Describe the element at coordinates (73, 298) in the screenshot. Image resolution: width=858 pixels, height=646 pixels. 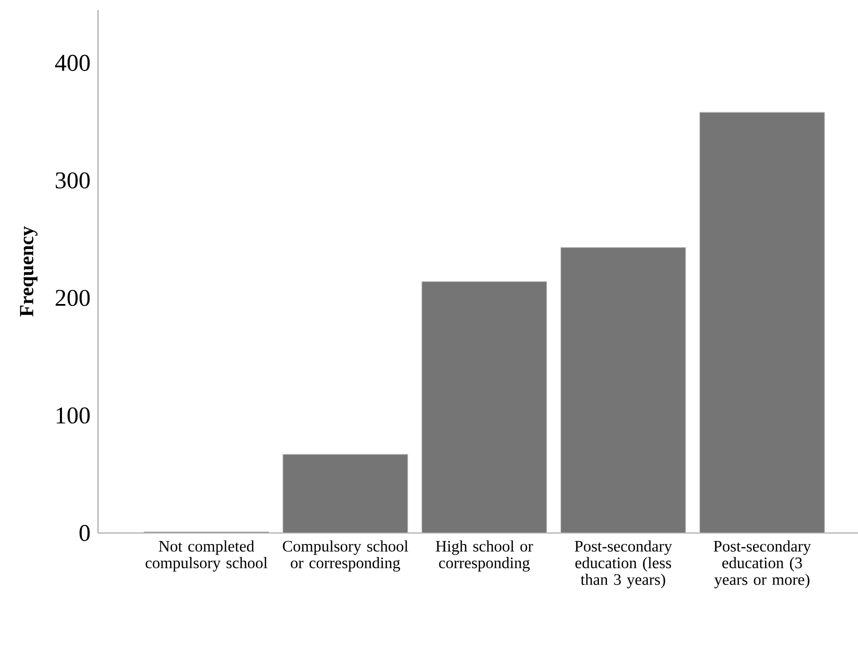
I see `y-tick-label: 200` at that location.